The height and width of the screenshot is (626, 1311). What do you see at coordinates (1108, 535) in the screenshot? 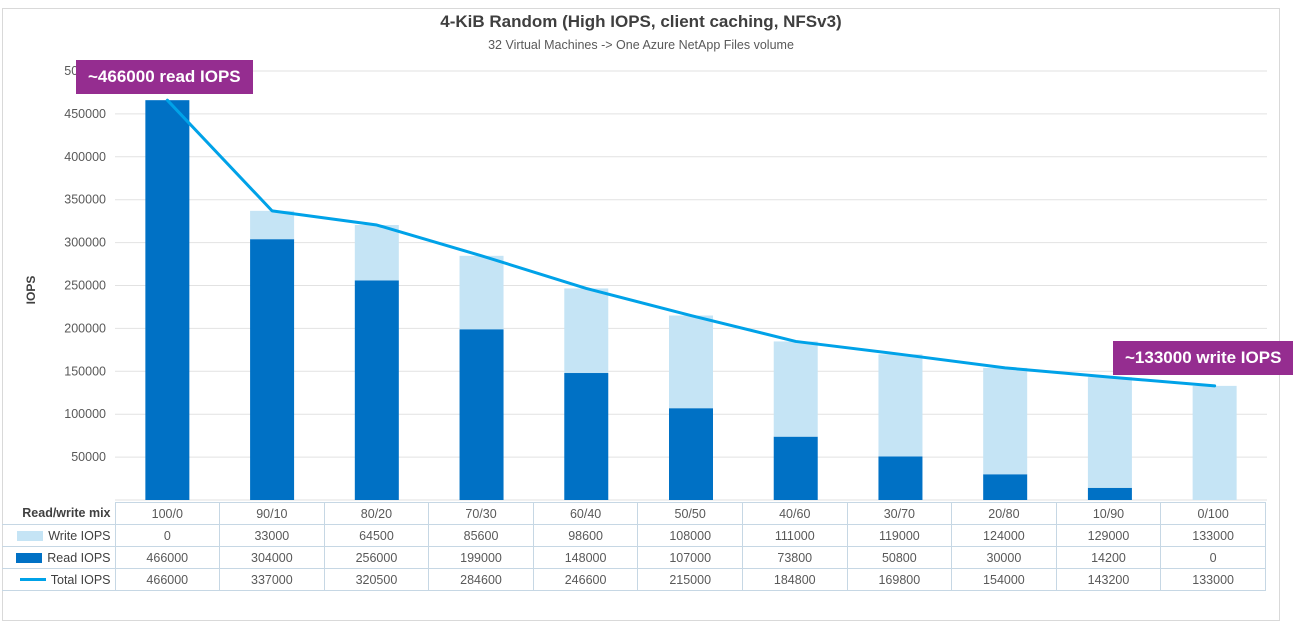
I see `table-cell: 129000` at bounding box center [1108, 535].